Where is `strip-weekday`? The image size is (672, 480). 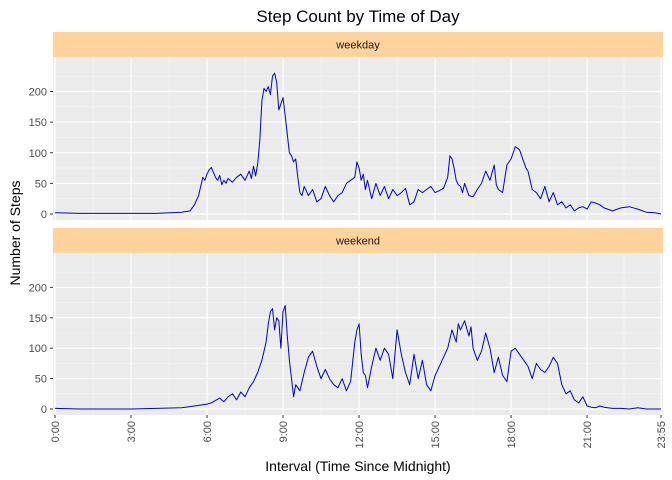 strip-weekday is located at coordinates (358, 44).